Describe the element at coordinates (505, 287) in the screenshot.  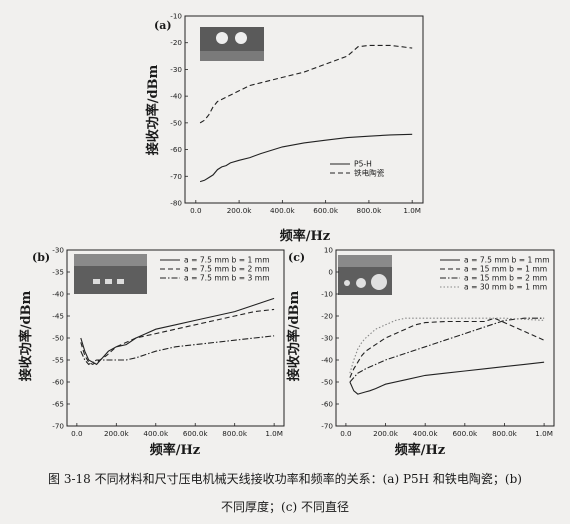
I see `panel-c-legend-label: a = 30 mm b = 1 mm` at that location.